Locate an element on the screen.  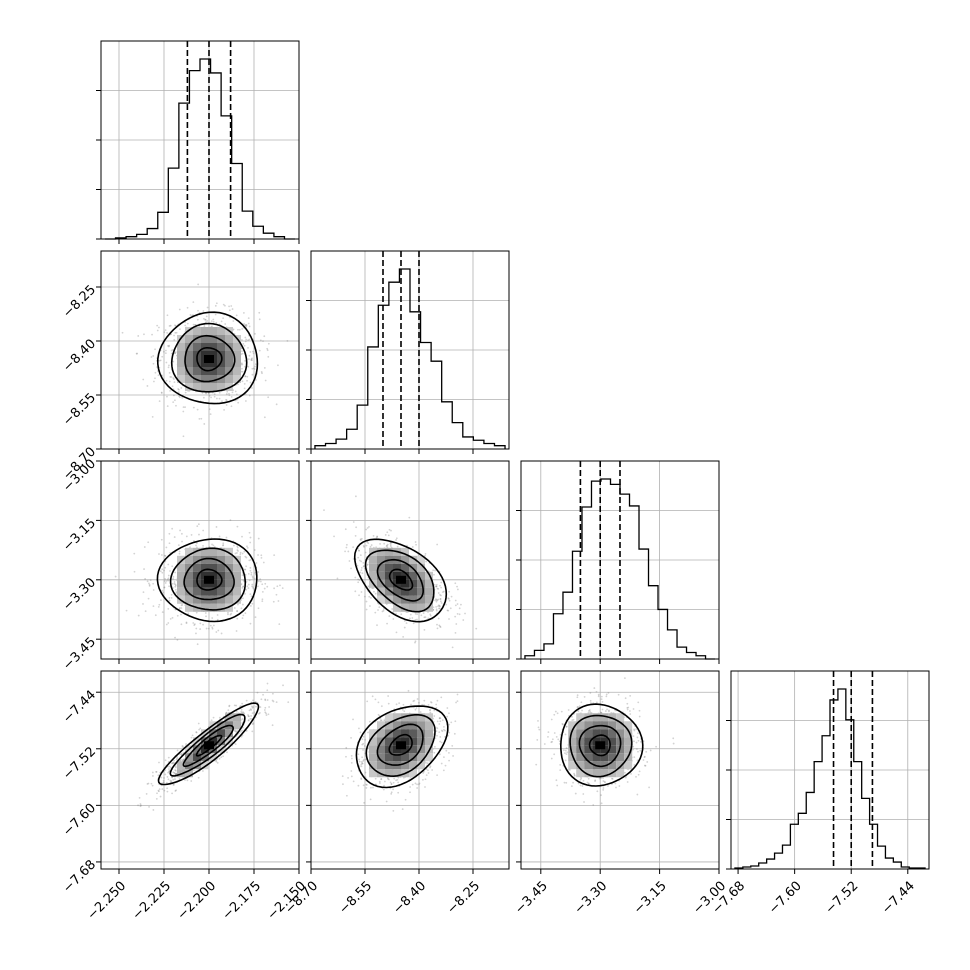
y-tick-label: −3.30 is located at coordinates (79, 594).